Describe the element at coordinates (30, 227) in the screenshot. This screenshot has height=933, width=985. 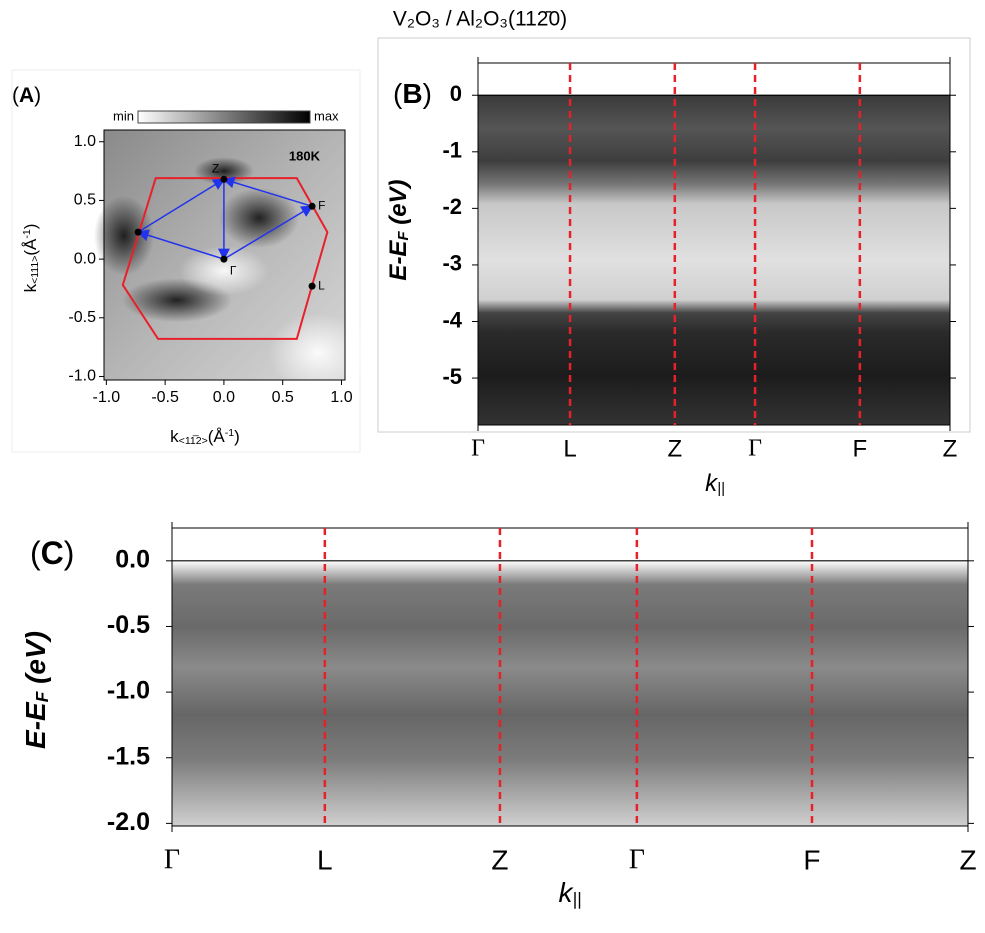
I see `y-axis-label-part: )` at that location.